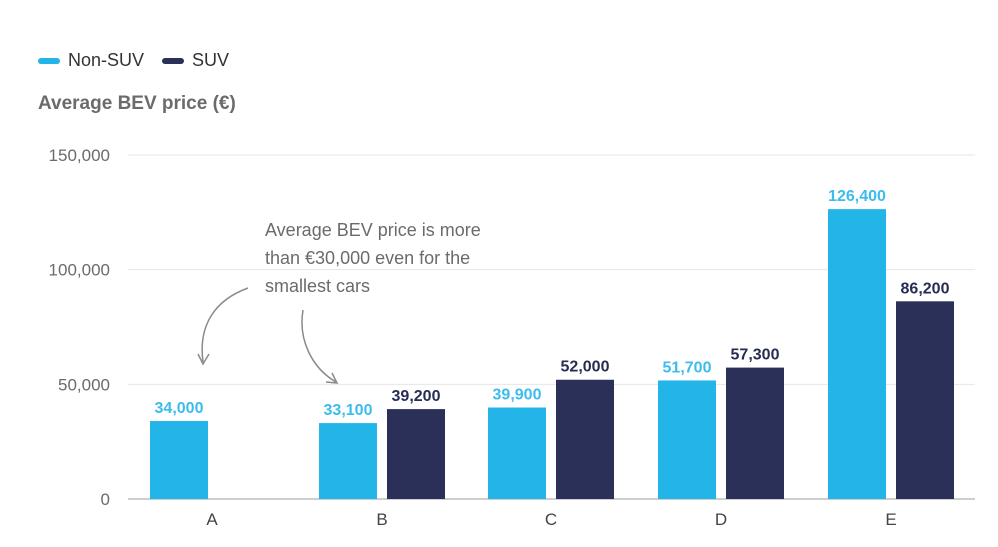  Describe the element at coordinates (585, 439) in the screenshot. I see `bar-suv-C` at that location.